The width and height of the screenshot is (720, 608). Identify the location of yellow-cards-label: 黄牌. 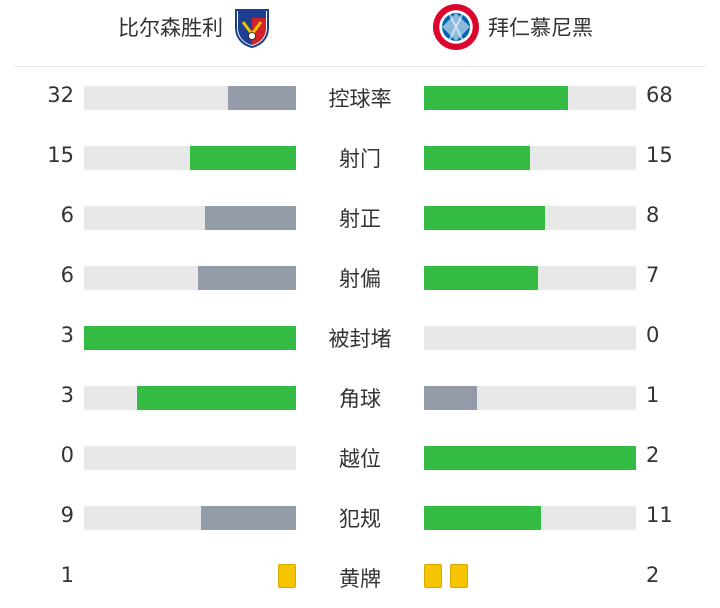
(360, 579).